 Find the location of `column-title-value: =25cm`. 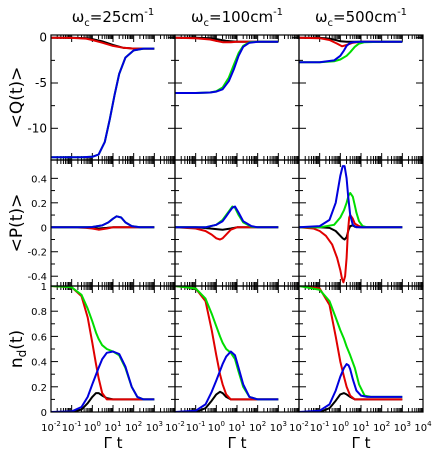

column-title-value: =25cm is located at coordinates (117, 17).